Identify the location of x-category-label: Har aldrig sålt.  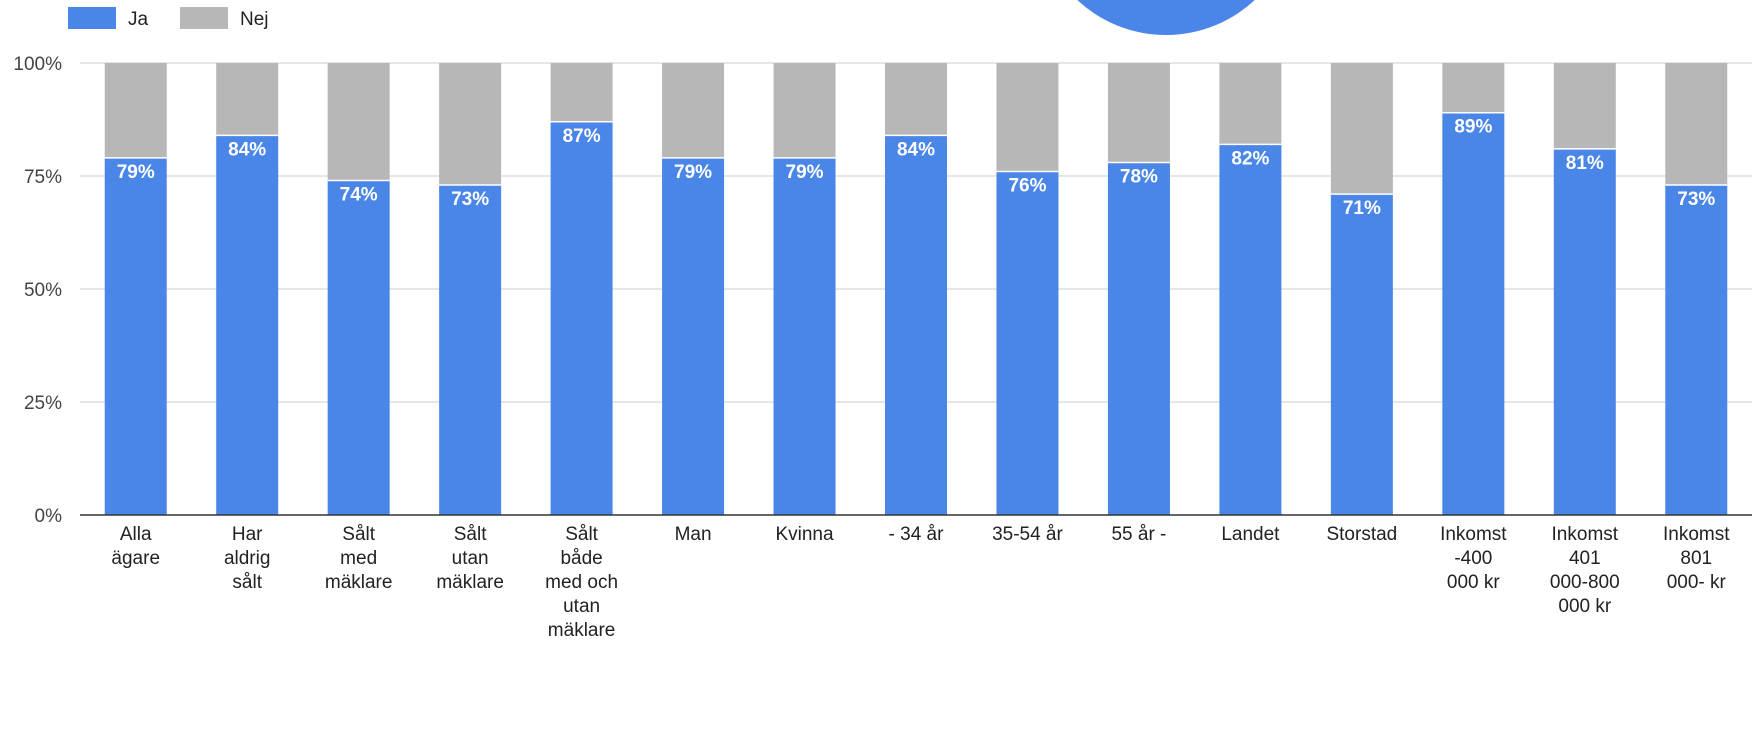
(247, 558).